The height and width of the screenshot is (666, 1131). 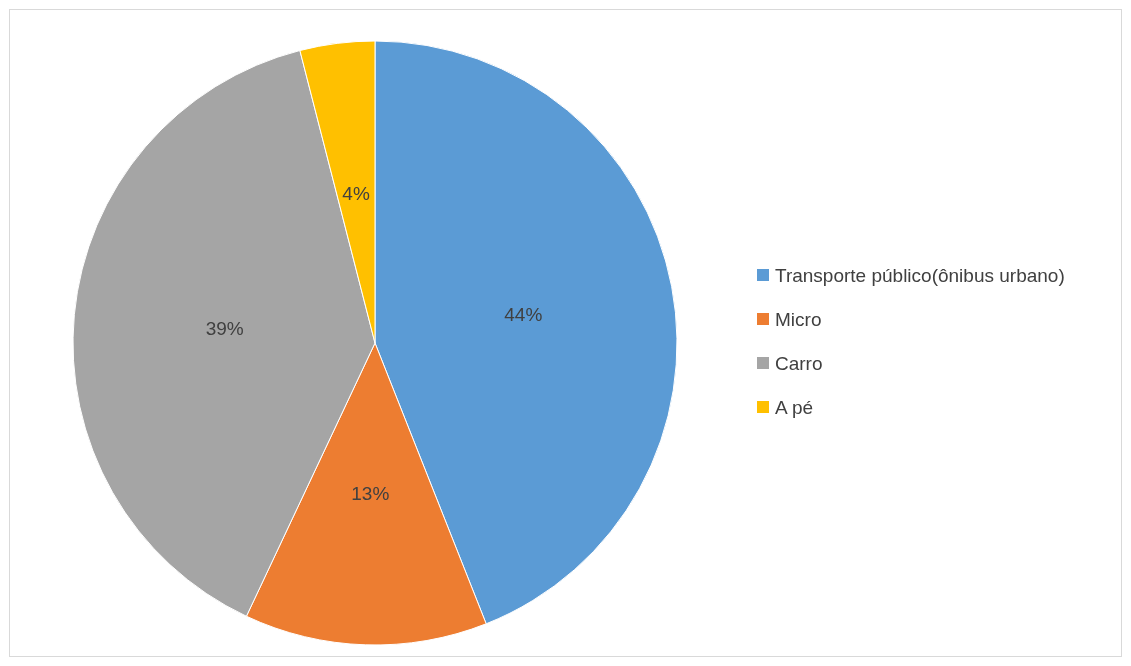 What do you see at coordinates (356, 193) in the screenshot?
I see `data-label: 4%` at bounding box center [356, 193].